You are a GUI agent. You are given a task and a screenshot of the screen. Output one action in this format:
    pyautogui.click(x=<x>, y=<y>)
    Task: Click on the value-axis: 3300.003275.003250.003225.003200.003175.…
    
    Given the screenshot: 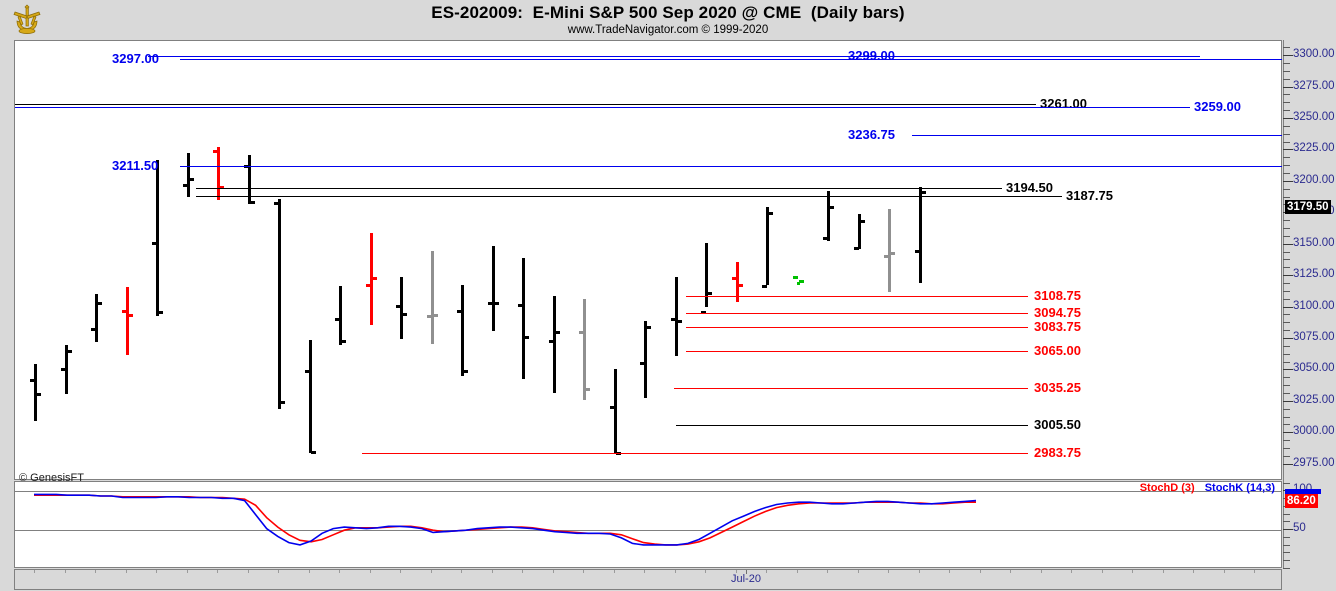 What is the action you would take?
    pyautogui.click(x=1309, y=304)
    